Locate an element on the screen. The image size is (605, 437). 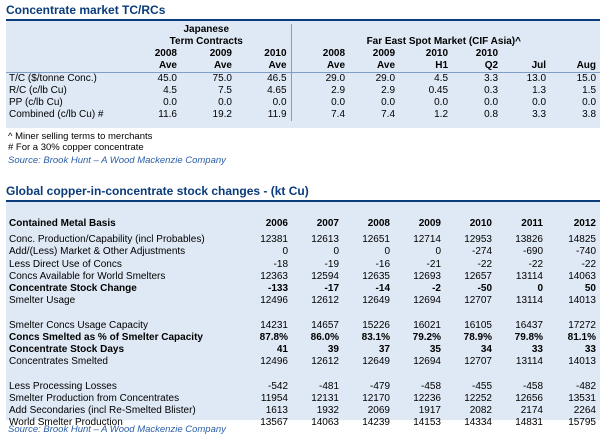
value-cell: 12651 is located at coordinates (376, 240).